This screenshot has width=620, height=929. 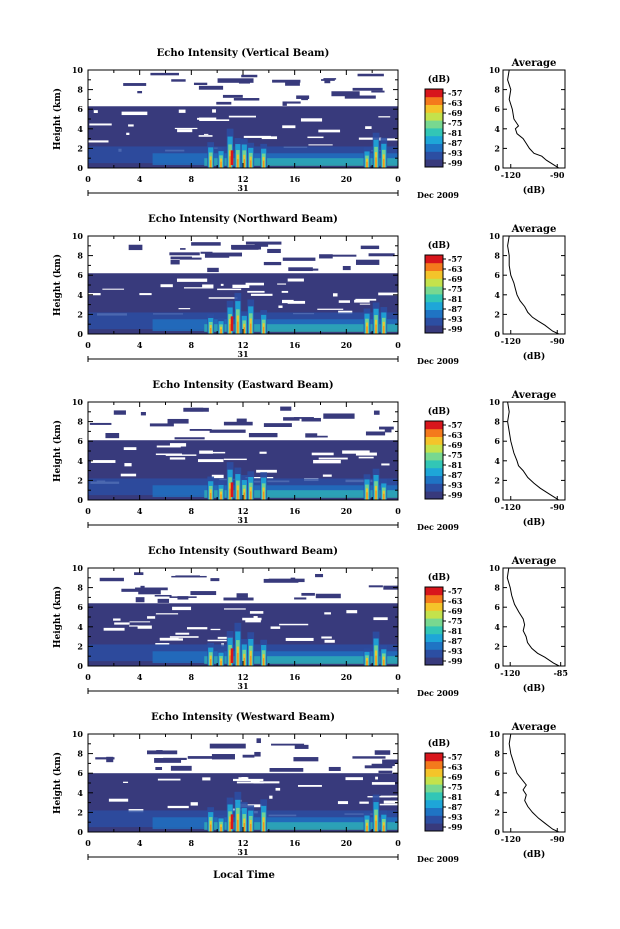 I want to click on colorbar-tick-label: -87, so click(x=455, y=807).